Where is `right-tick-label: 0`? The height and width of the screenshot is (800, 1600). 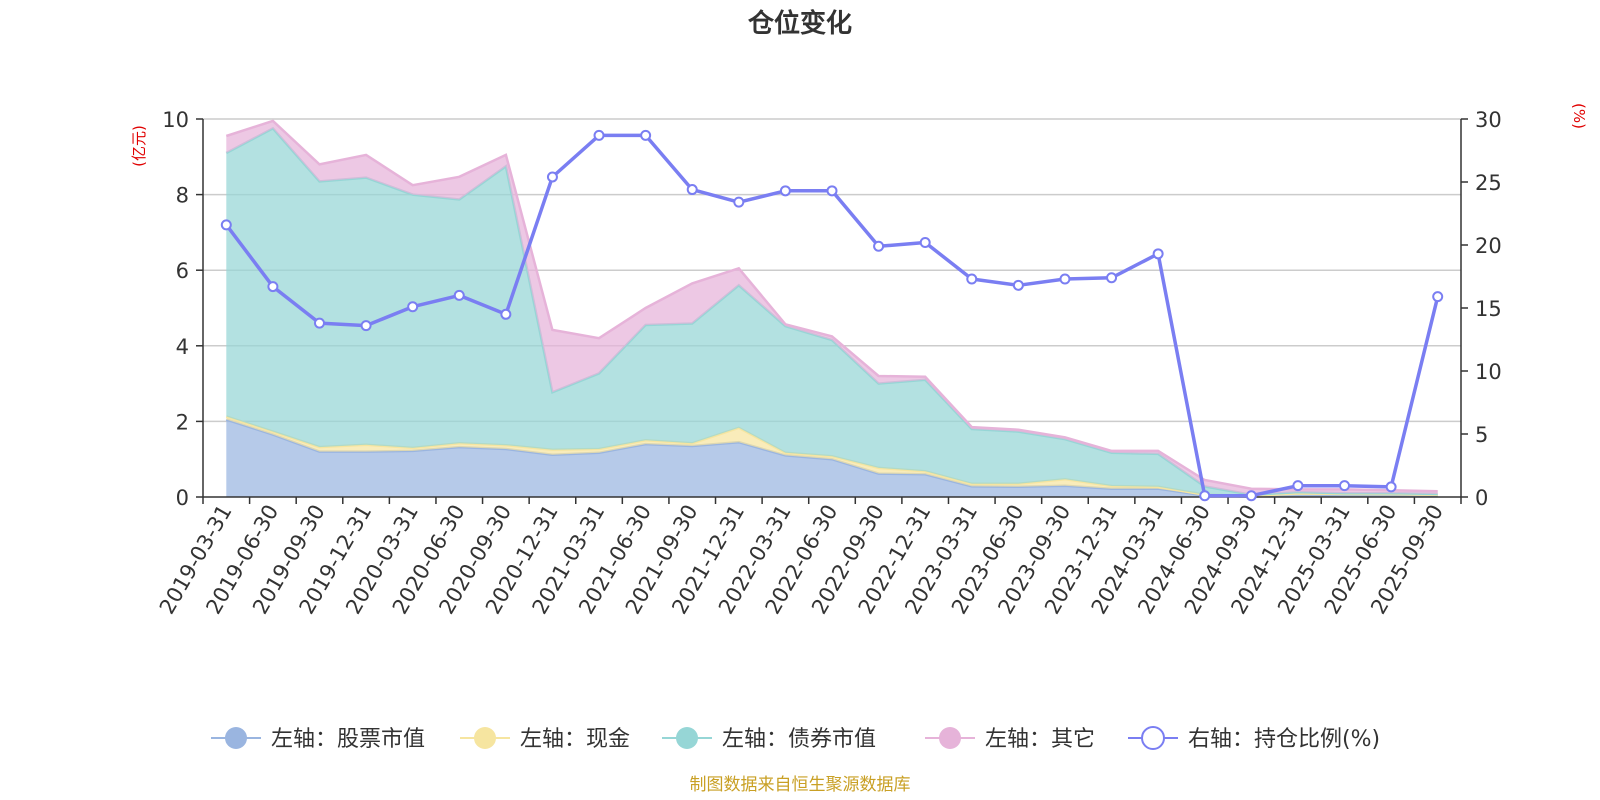
right-tick-label: 0 is located at coordinates (1481, 498).